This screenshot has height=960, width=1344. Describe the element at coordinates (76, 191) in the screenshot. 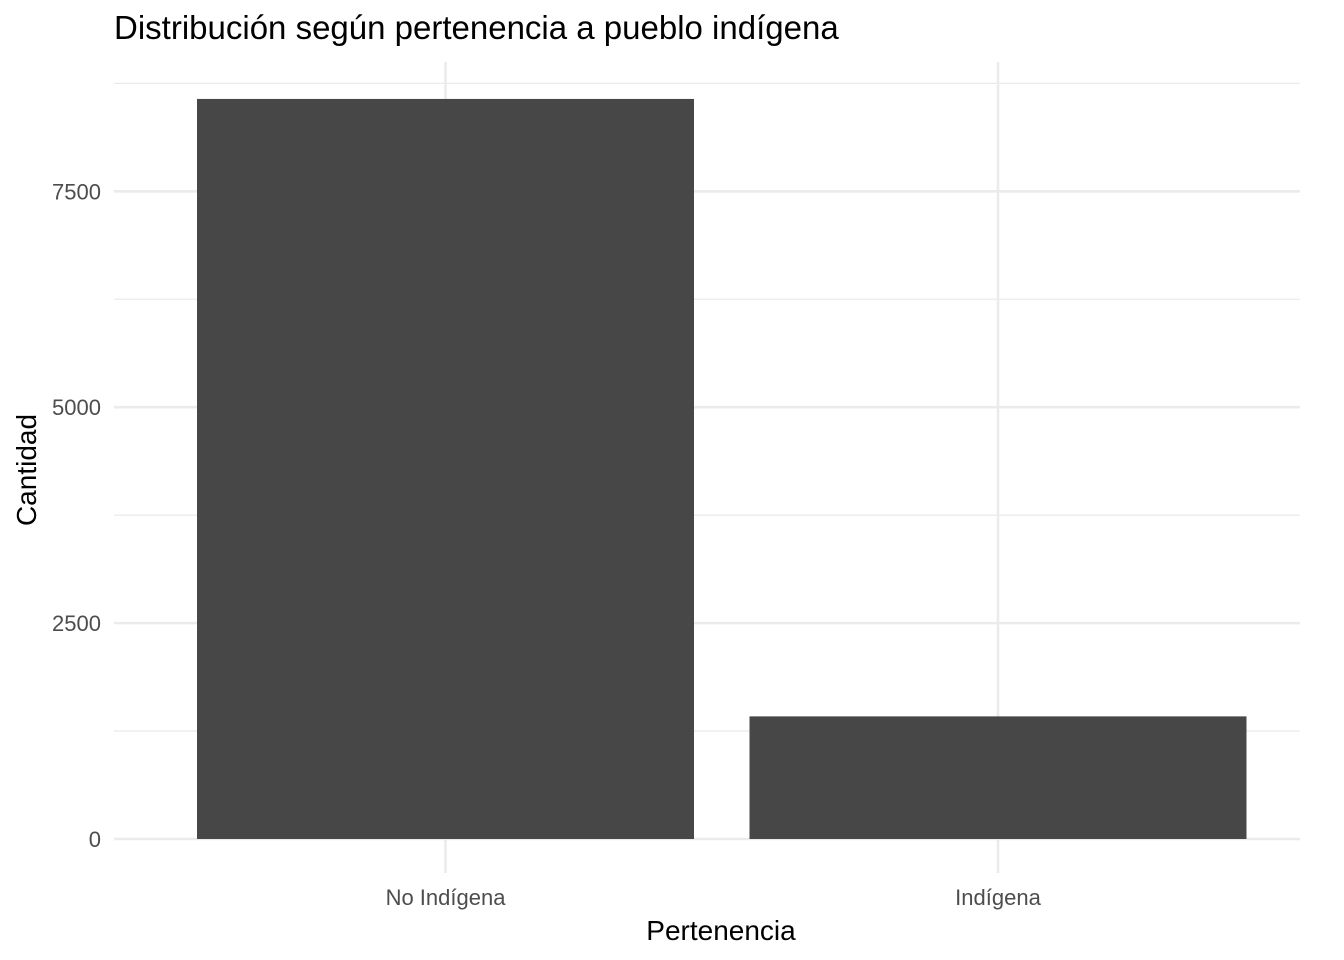

I see `y-tick-label: 7500` at that location.